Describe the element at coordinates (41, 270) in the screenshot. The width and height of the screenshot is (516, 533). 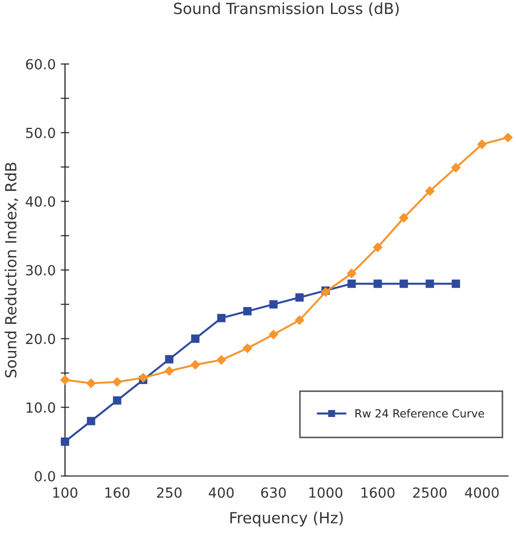
I see `y-tick-label: 30.0` at that location.